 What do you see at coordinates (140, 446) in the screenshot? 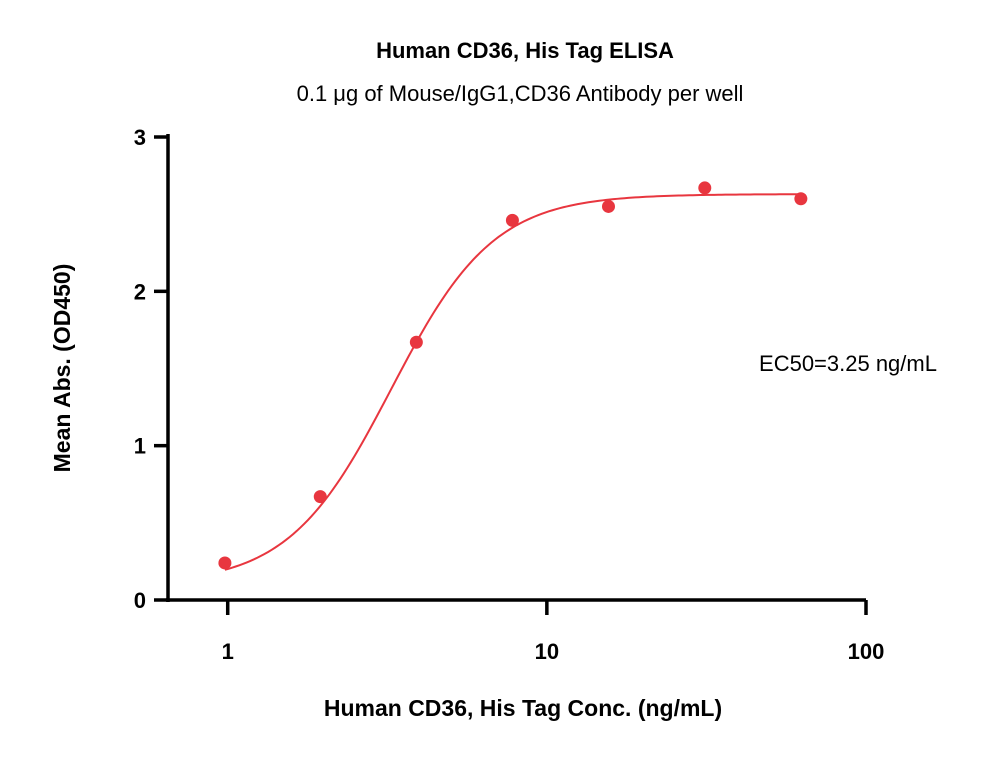
I see `y-tick-label: 1` at bounding box center [140, 446].